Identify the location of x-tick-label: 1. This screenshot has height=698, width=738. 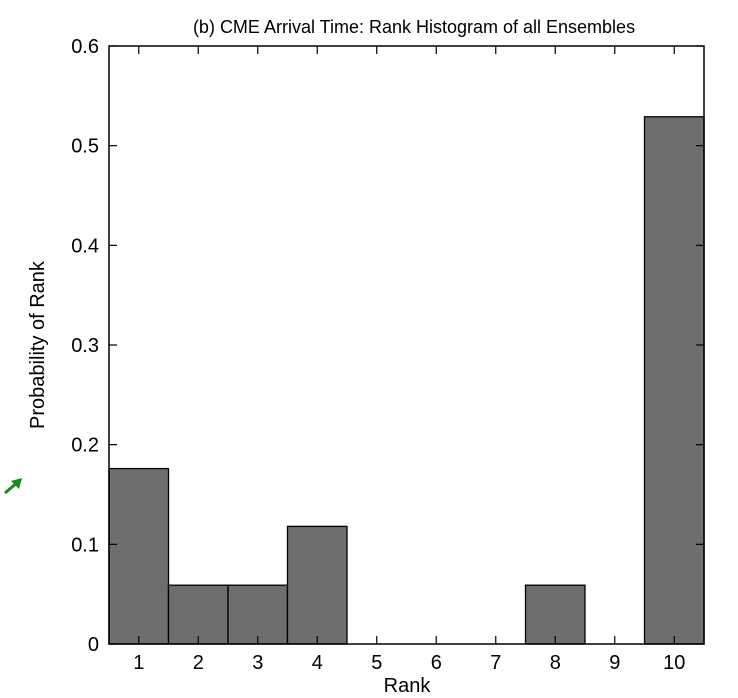
(138, 663).